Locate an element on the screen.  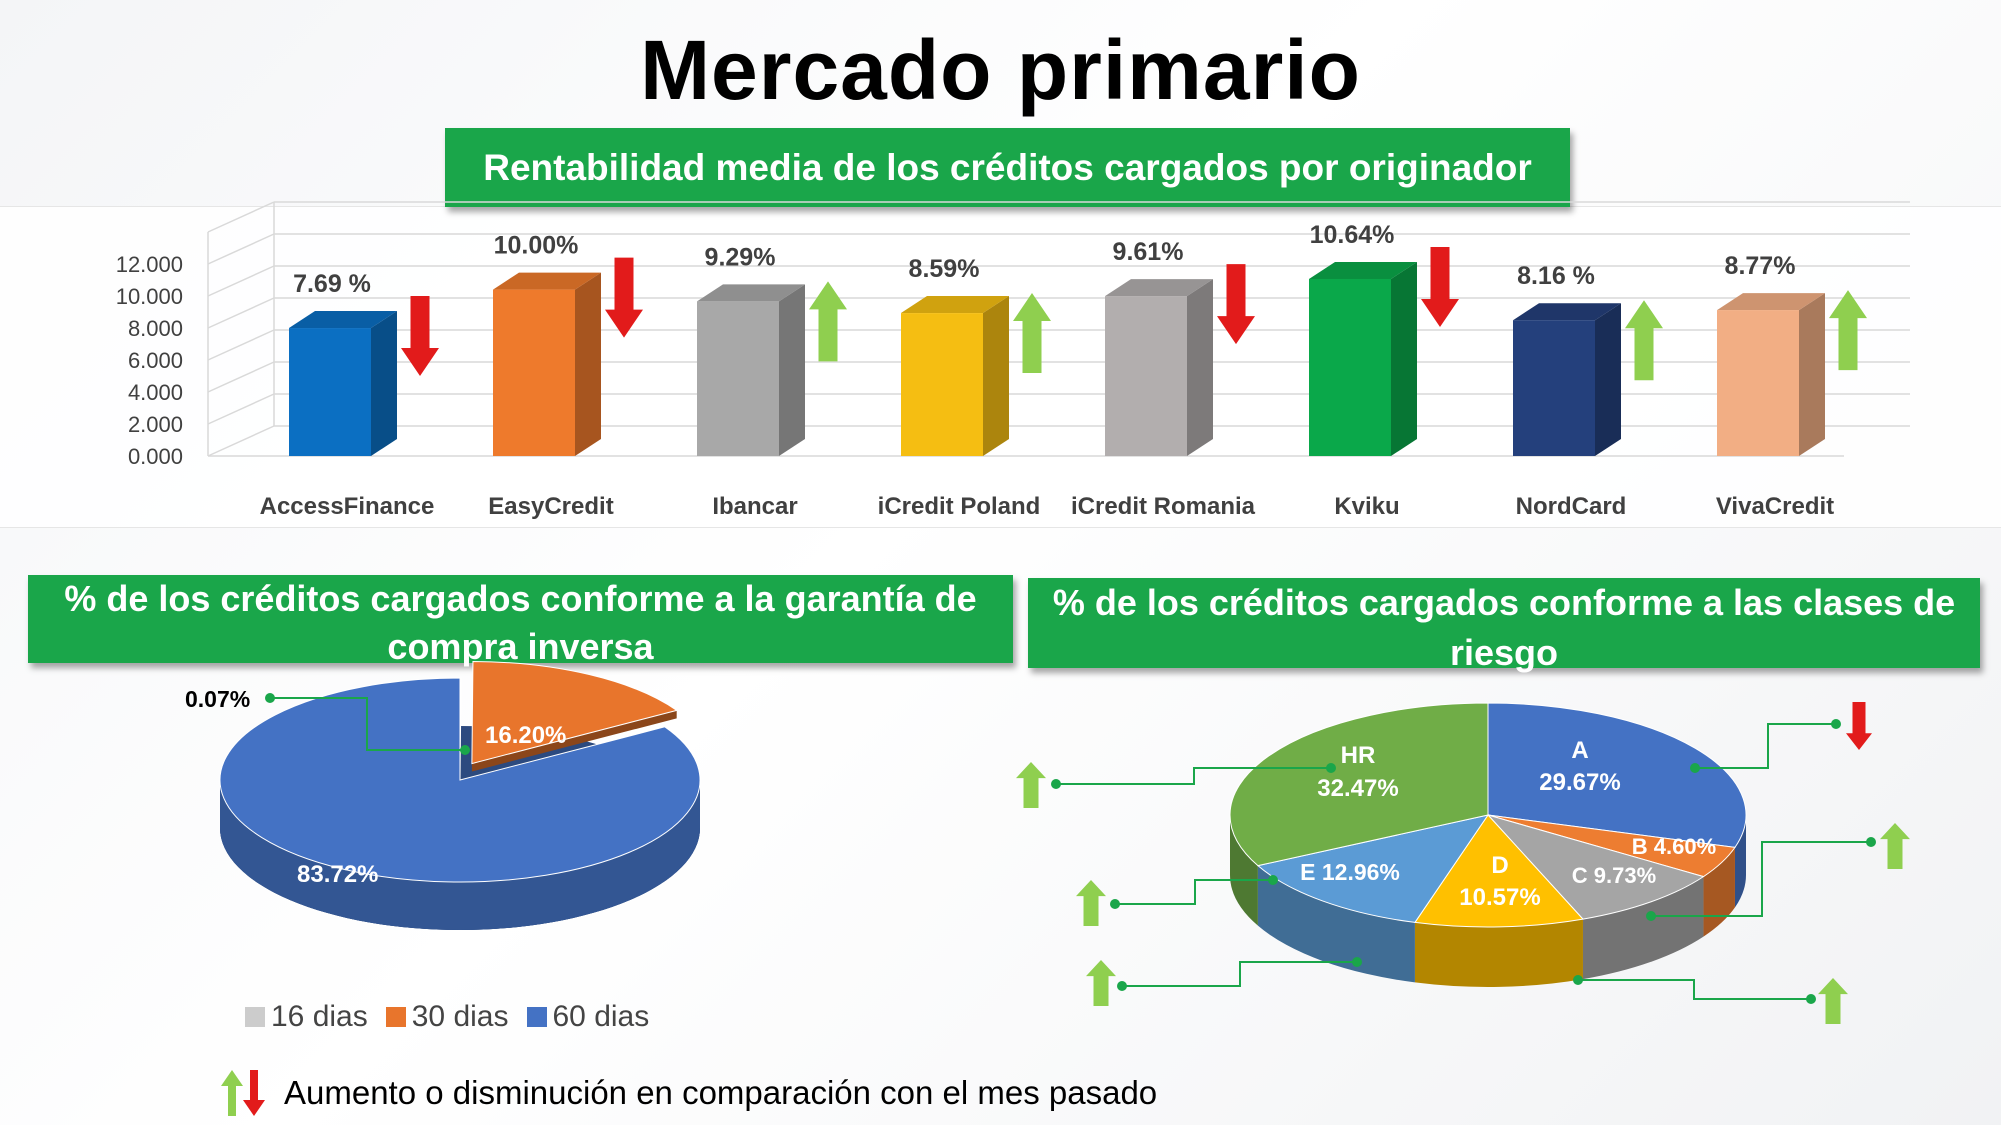
pie-label-60: 83.72% is located at coordinates (337, 874).